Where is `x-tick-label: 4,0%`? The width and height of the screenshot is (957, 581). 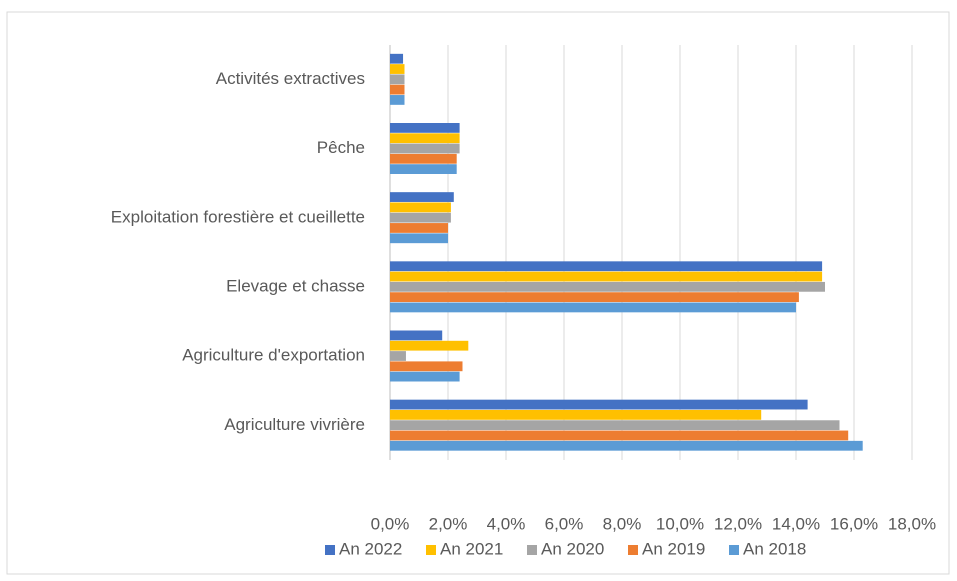 x-tick-label: 4,0% is located at coordinates (506, 523).